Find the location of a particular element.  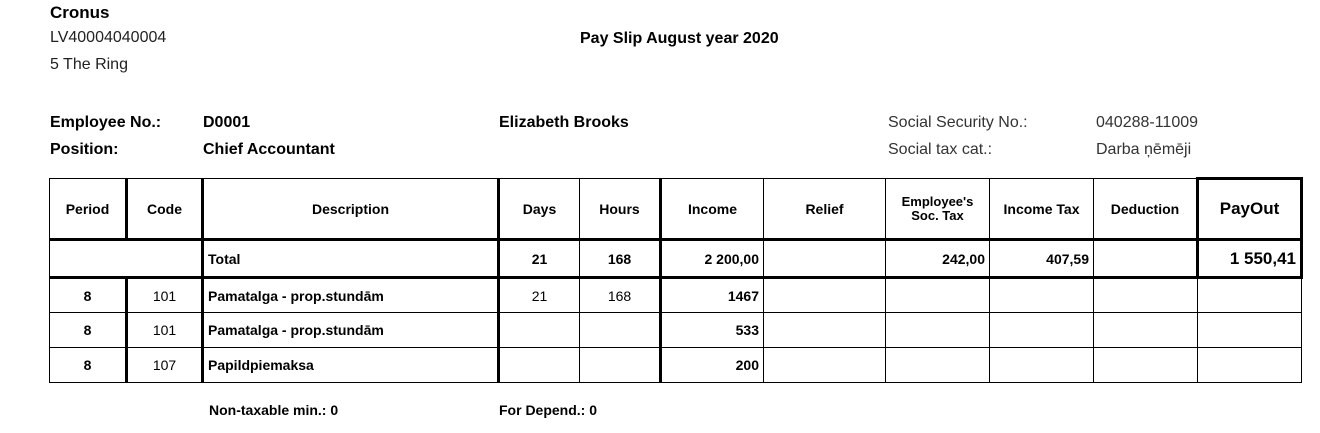

header-employee-soc-tax-line1: Employee's is located at coordinates (937, 201).